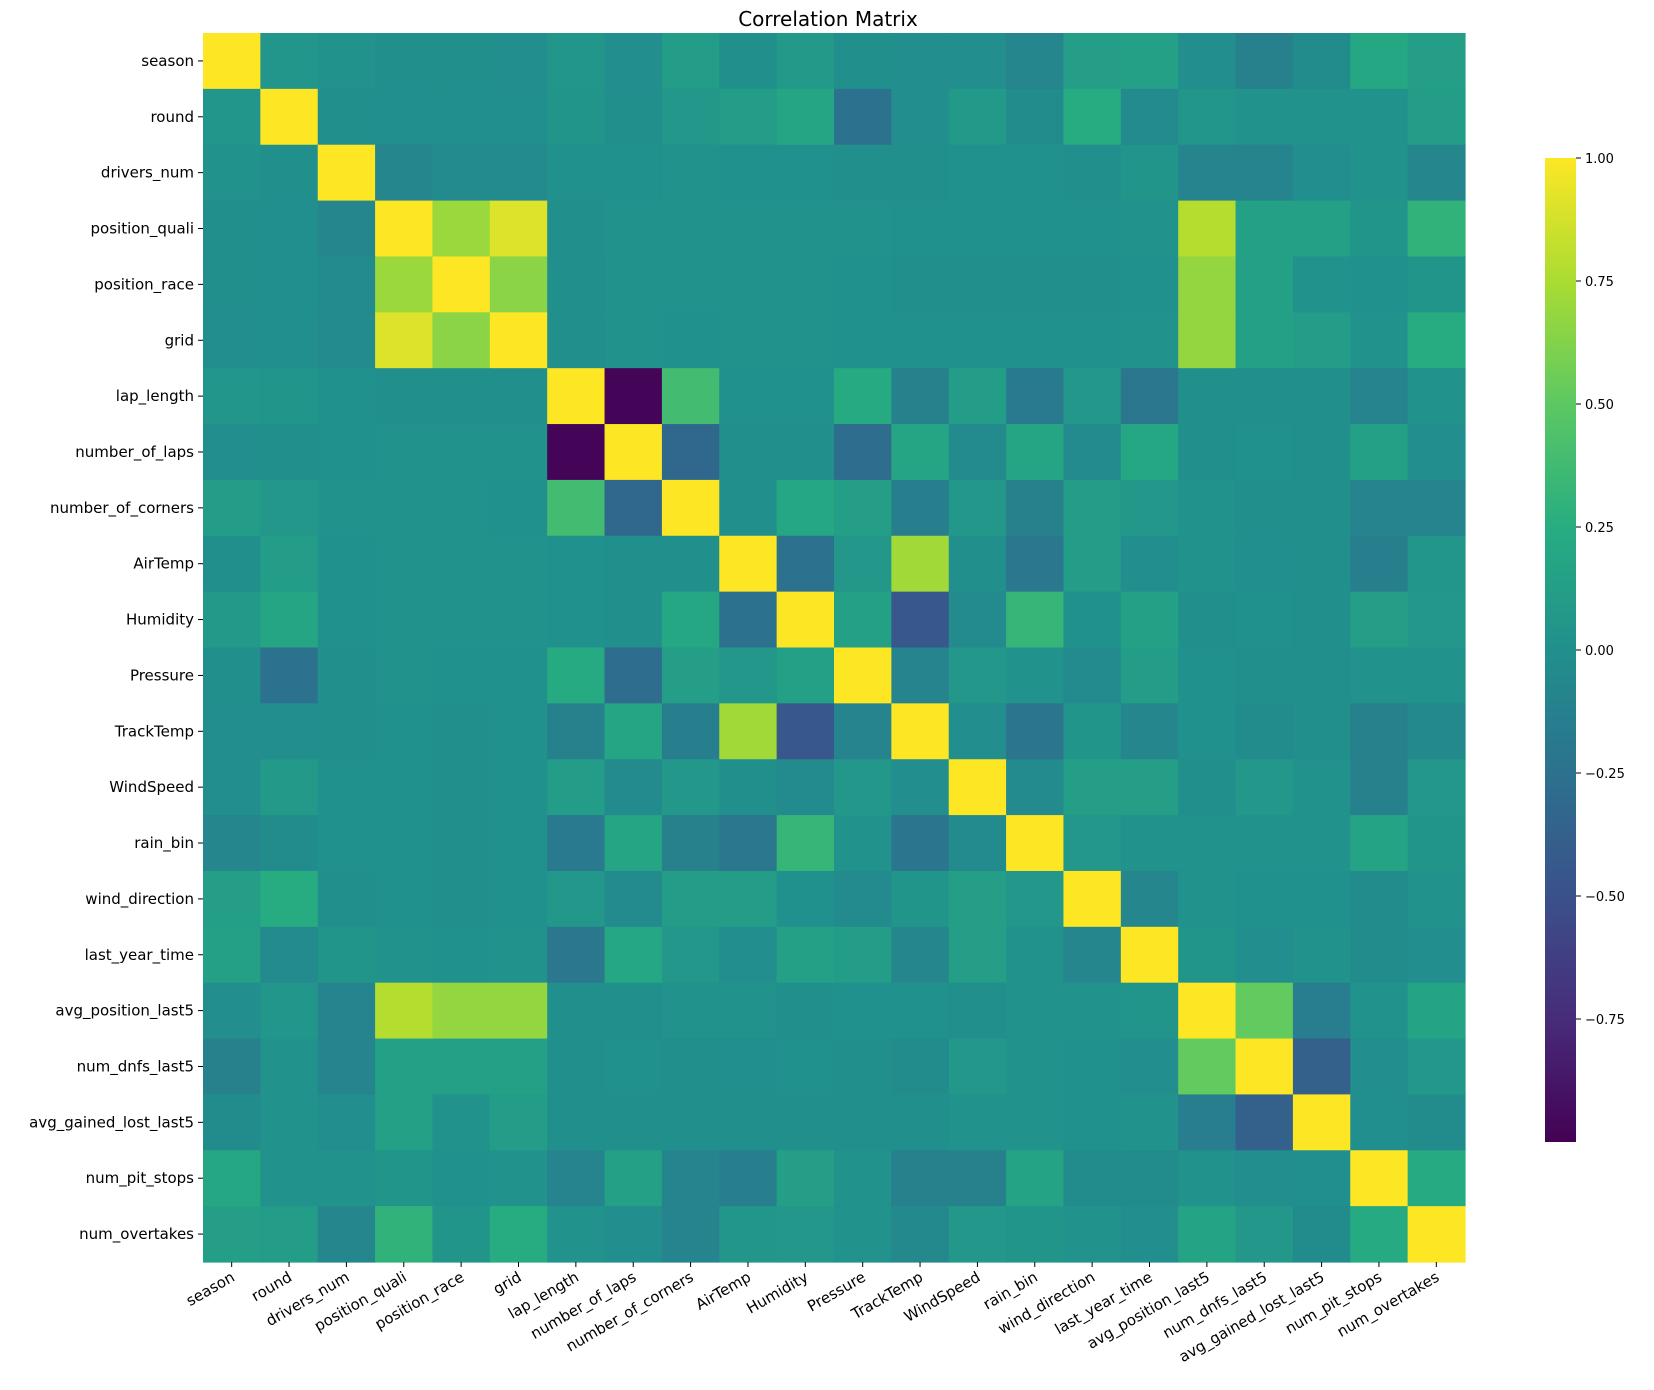 This screenshot has height=1390, width=1654. I want to click on heatmap-cell-avg_position_last5-last_year_time, so click(1149, 1011).